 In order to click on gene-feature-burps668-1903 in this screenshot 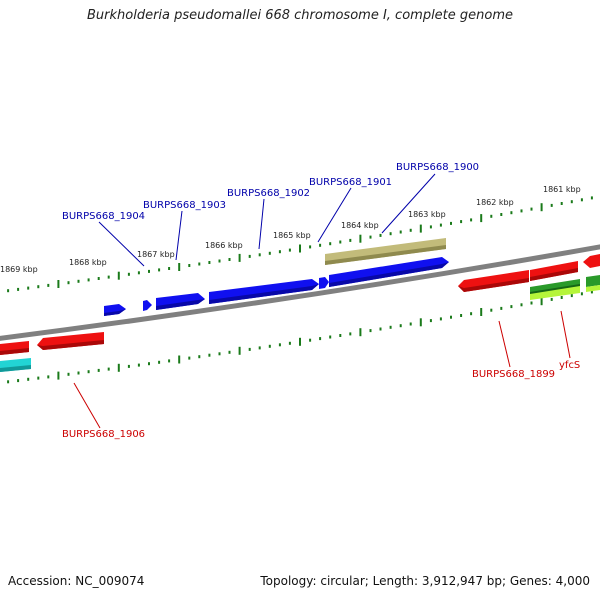, I will do `click(180, 301)`.